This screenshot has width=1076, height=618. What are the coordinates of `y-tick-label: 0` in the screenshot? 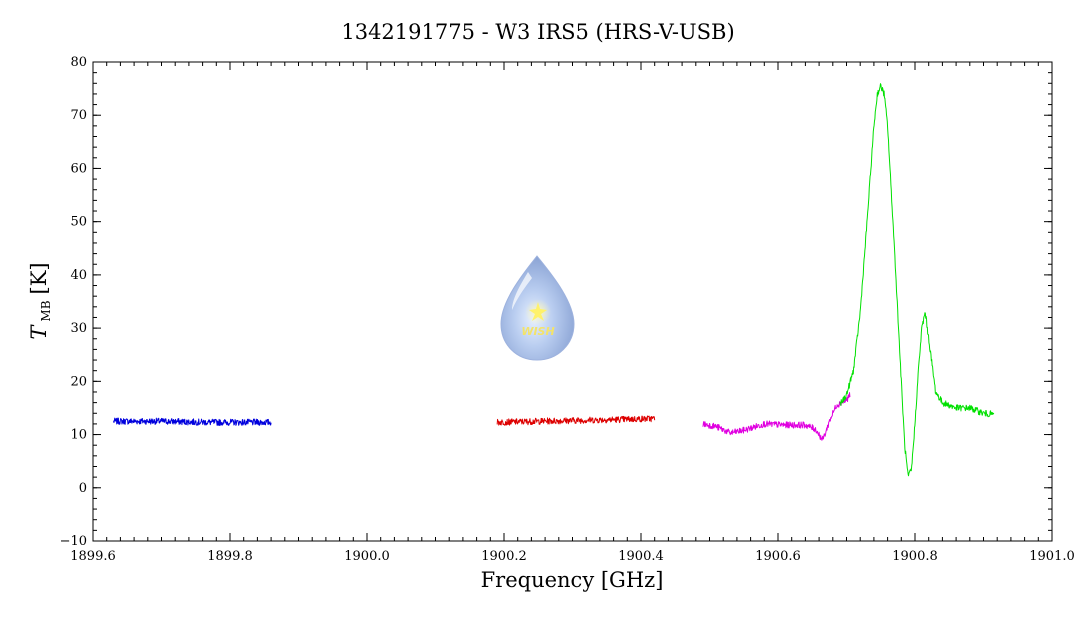 It's located at (83, 488).